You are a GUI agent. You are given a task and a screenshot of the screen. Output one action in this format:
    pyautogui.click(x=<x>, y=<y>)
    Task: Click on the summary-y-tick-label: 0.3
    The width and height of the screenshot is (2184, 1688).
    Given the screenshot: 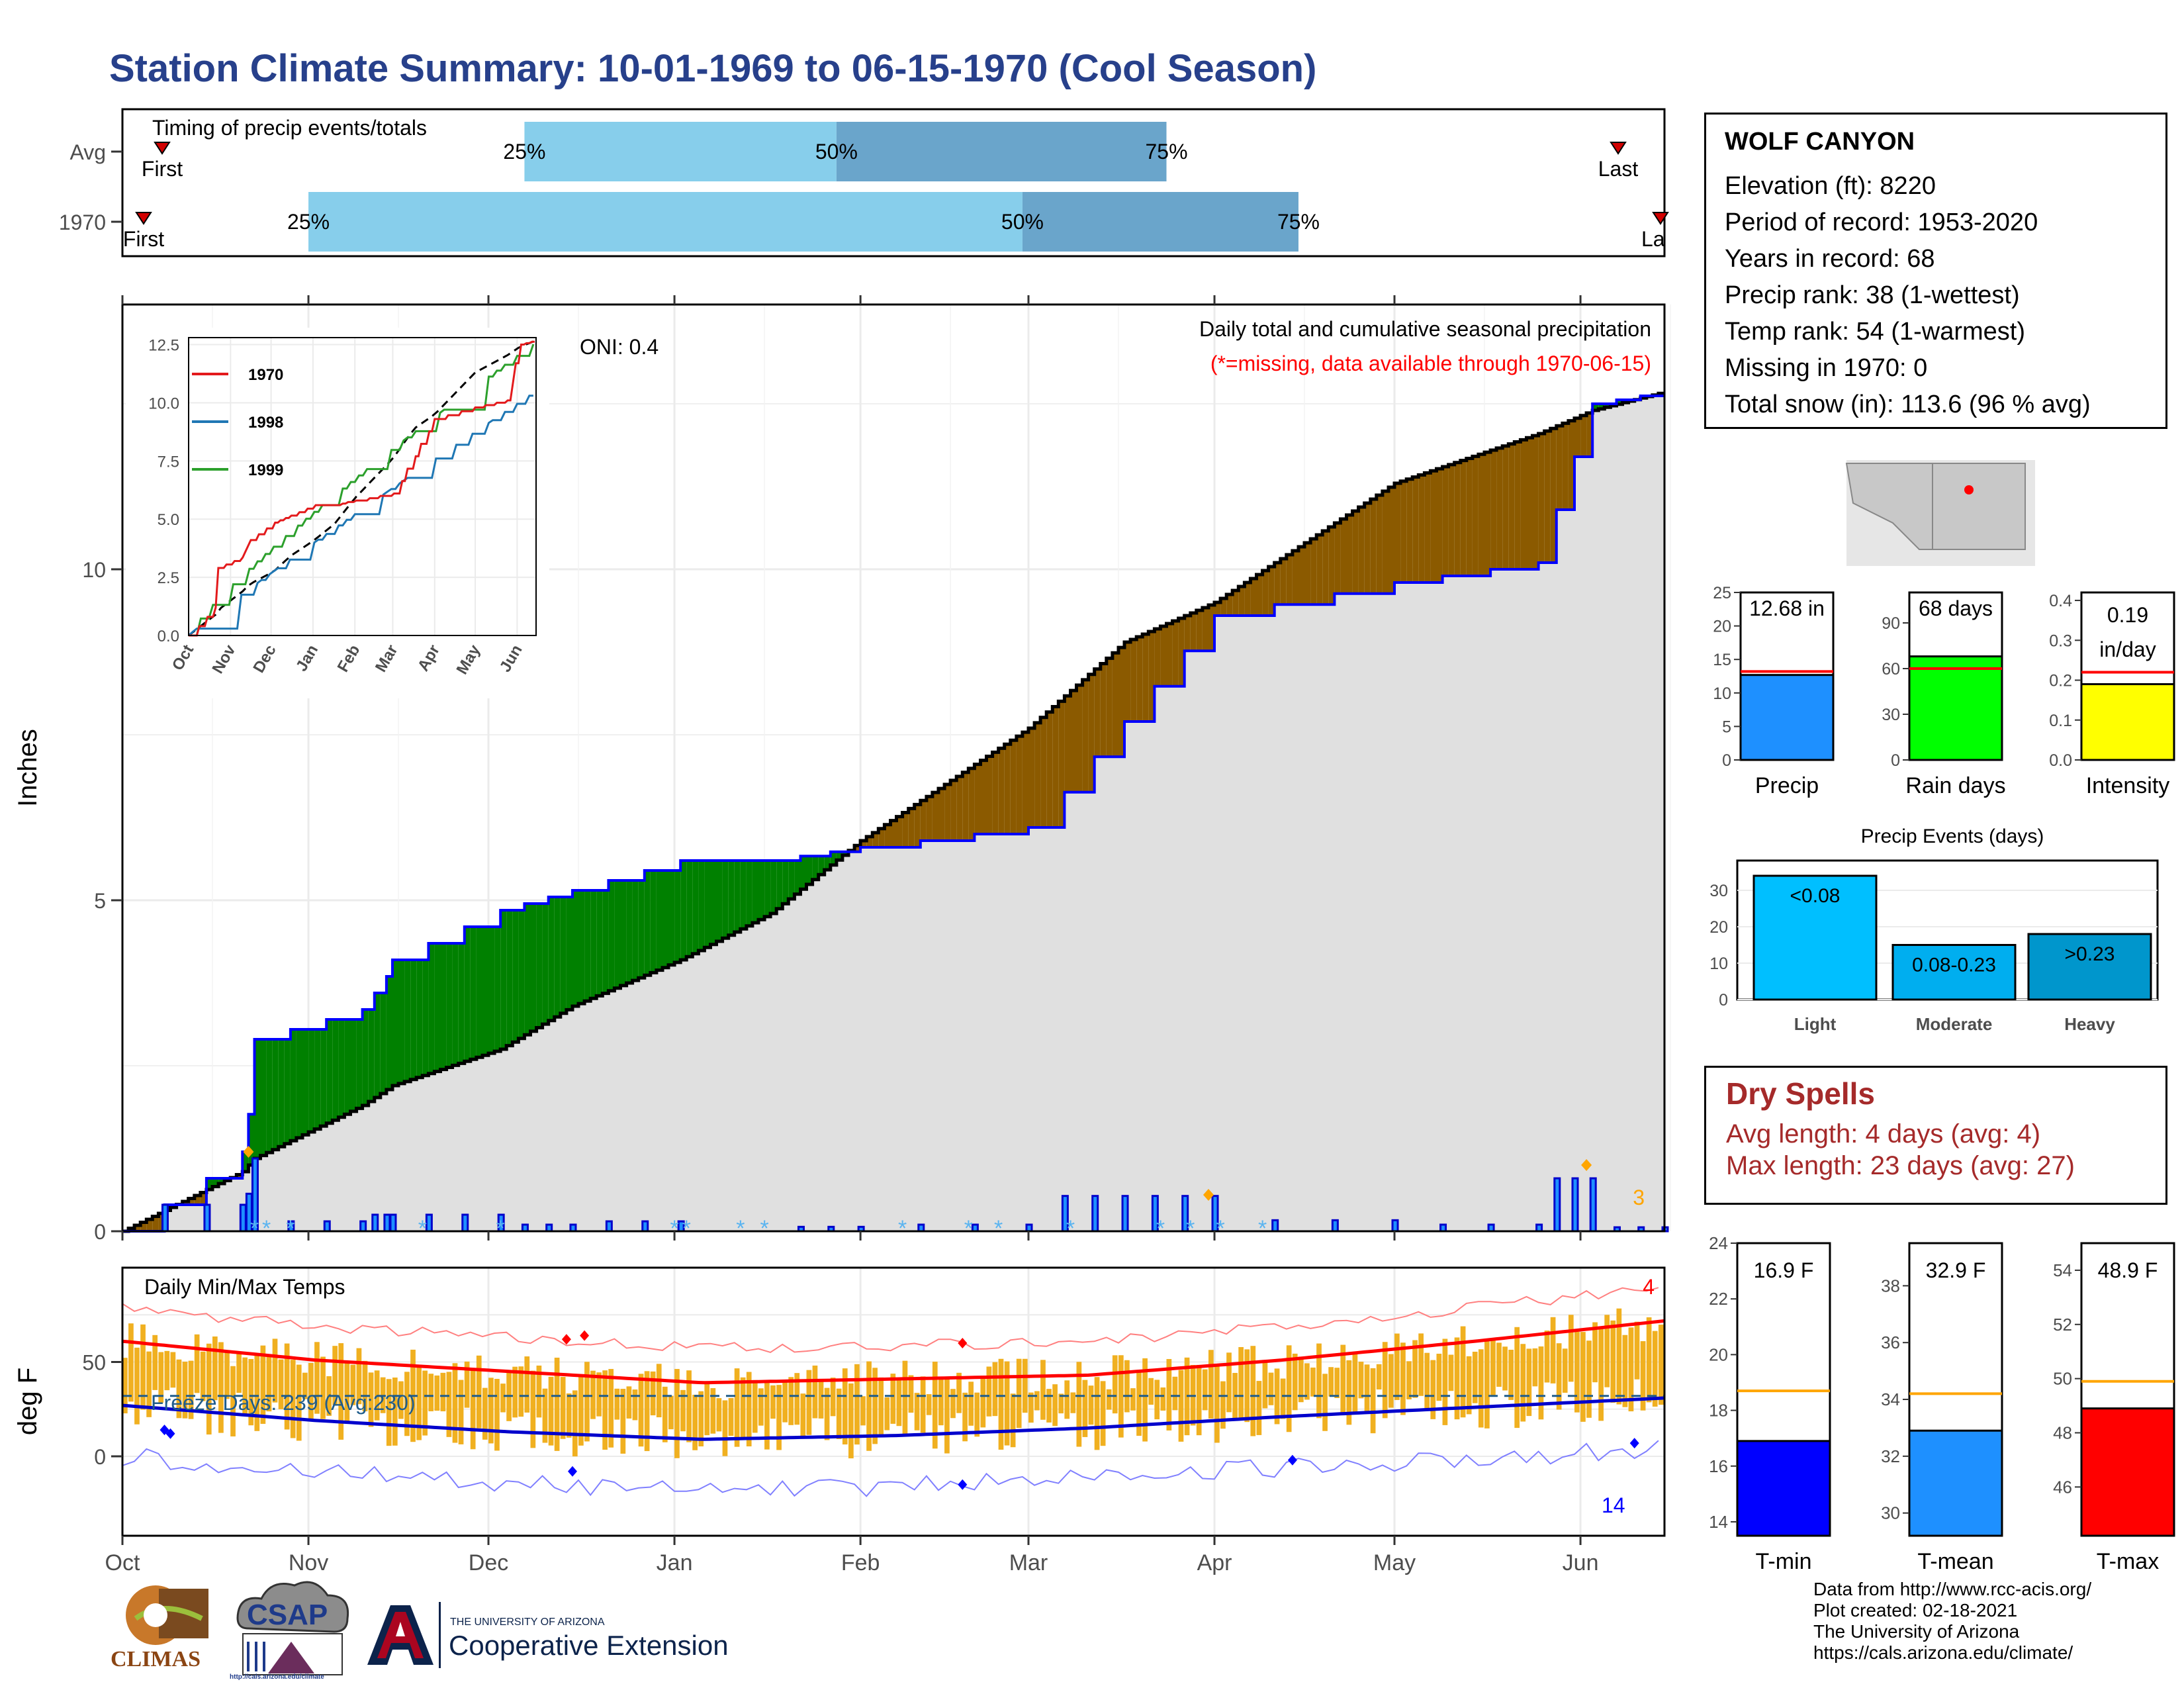 What is the action you would take?
    pyautogui.click(x=2060, y=641)
    